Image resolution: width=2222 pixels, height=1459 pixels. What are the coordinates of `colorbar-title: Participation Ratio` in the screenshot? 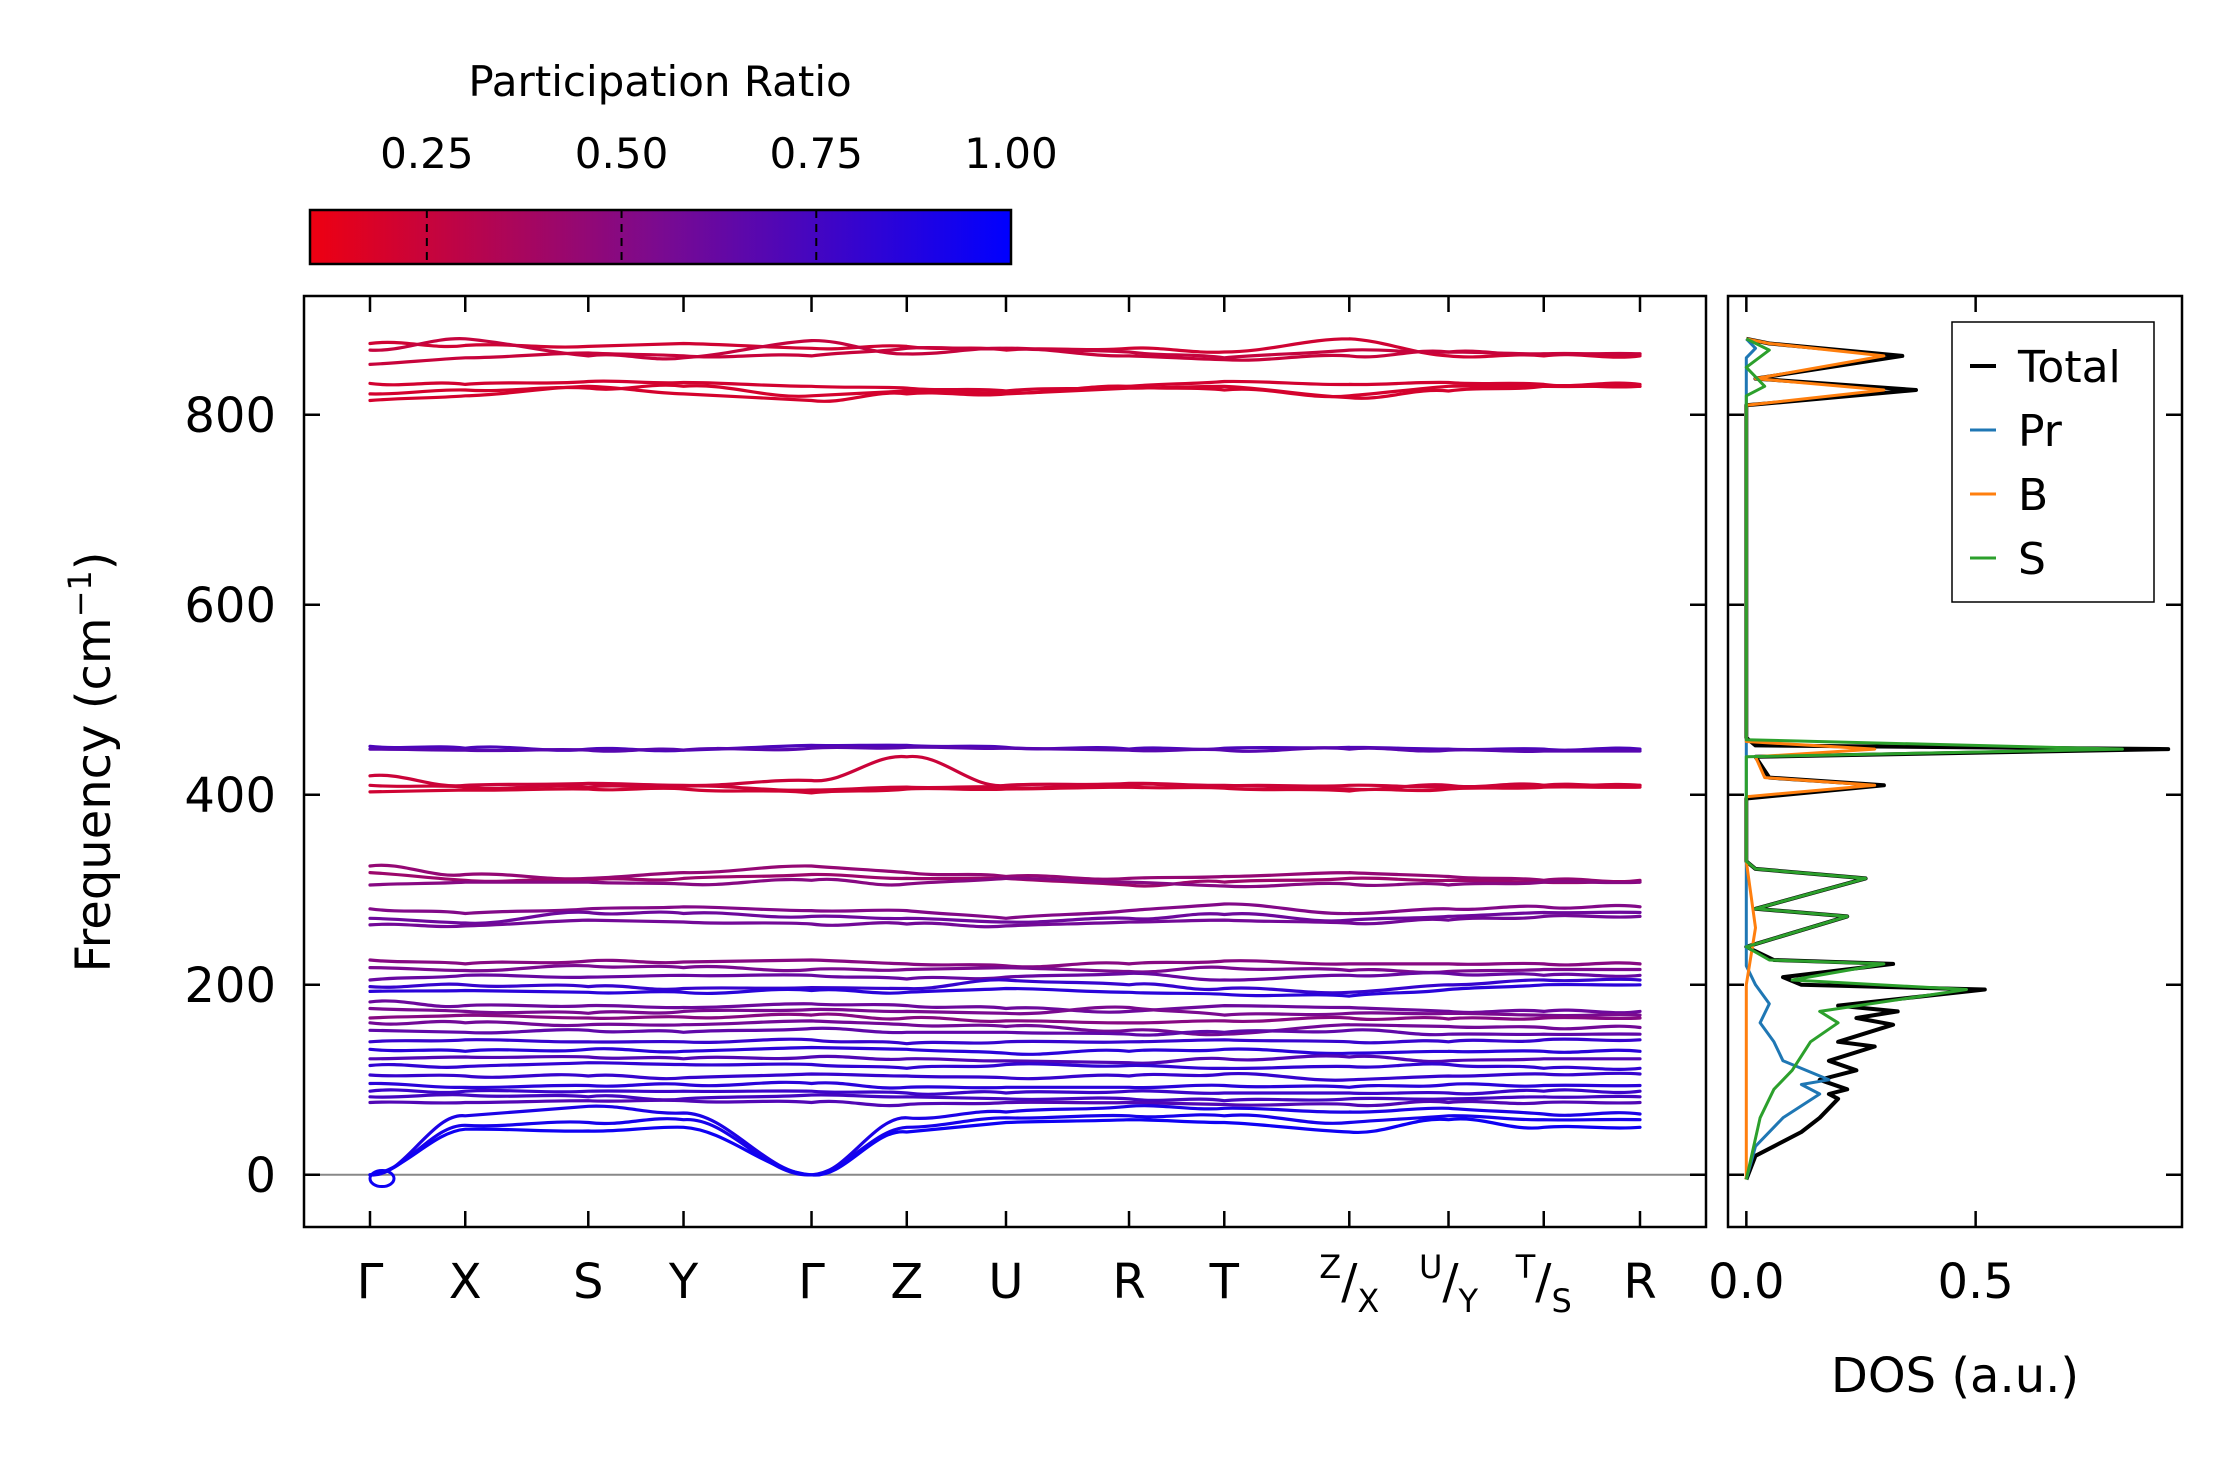 It's located at (659, 81).